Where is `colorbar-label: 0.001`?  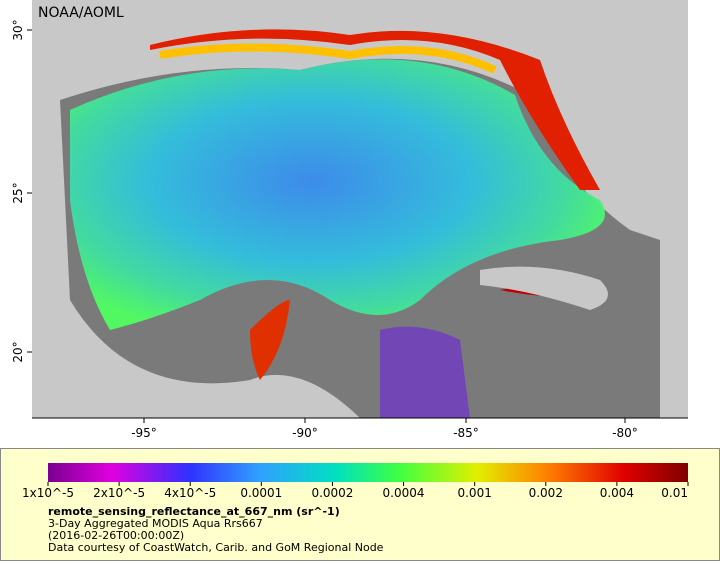 colorbar-label: 0.001 is located at coordinates (474, 493).